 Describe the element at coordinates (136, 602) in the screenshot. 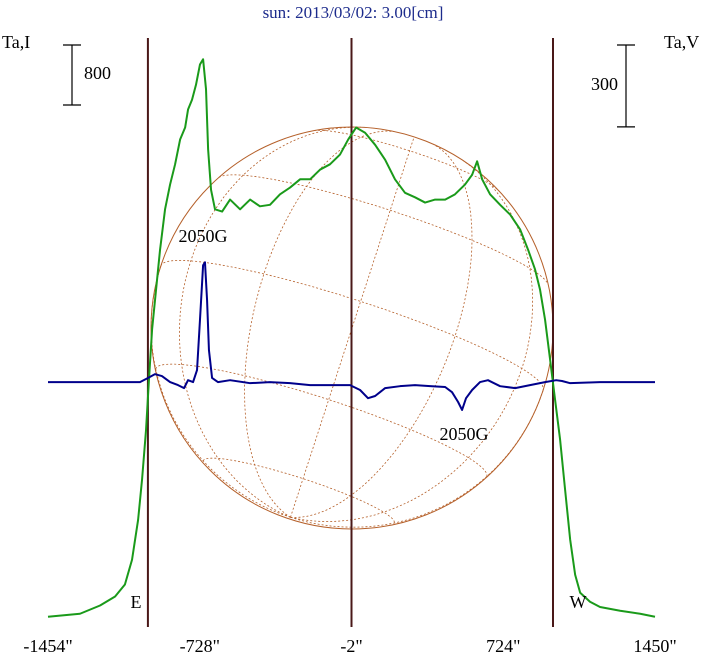

I see `annotation: E` at that location.